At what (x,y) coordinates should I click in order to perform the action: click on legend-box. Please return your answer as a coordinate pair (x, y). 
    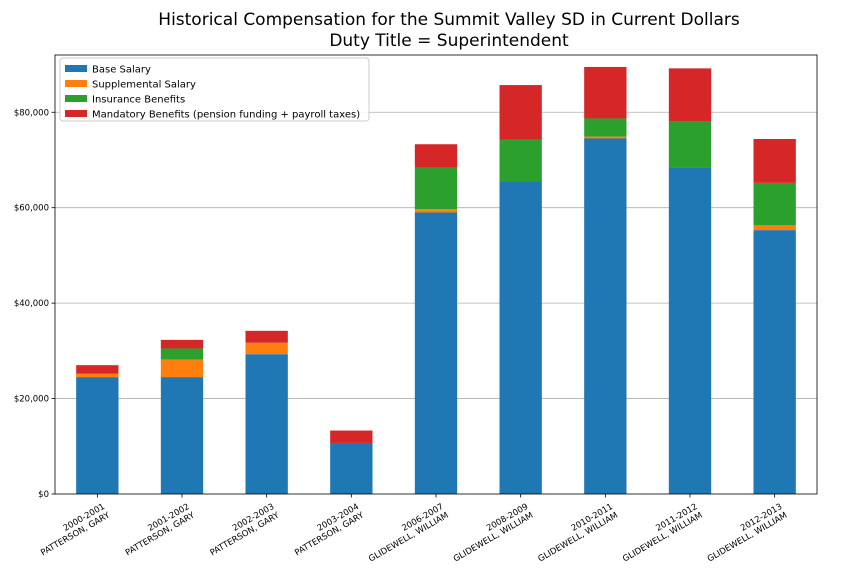
    Looking at the image, I should click on (214, 89).